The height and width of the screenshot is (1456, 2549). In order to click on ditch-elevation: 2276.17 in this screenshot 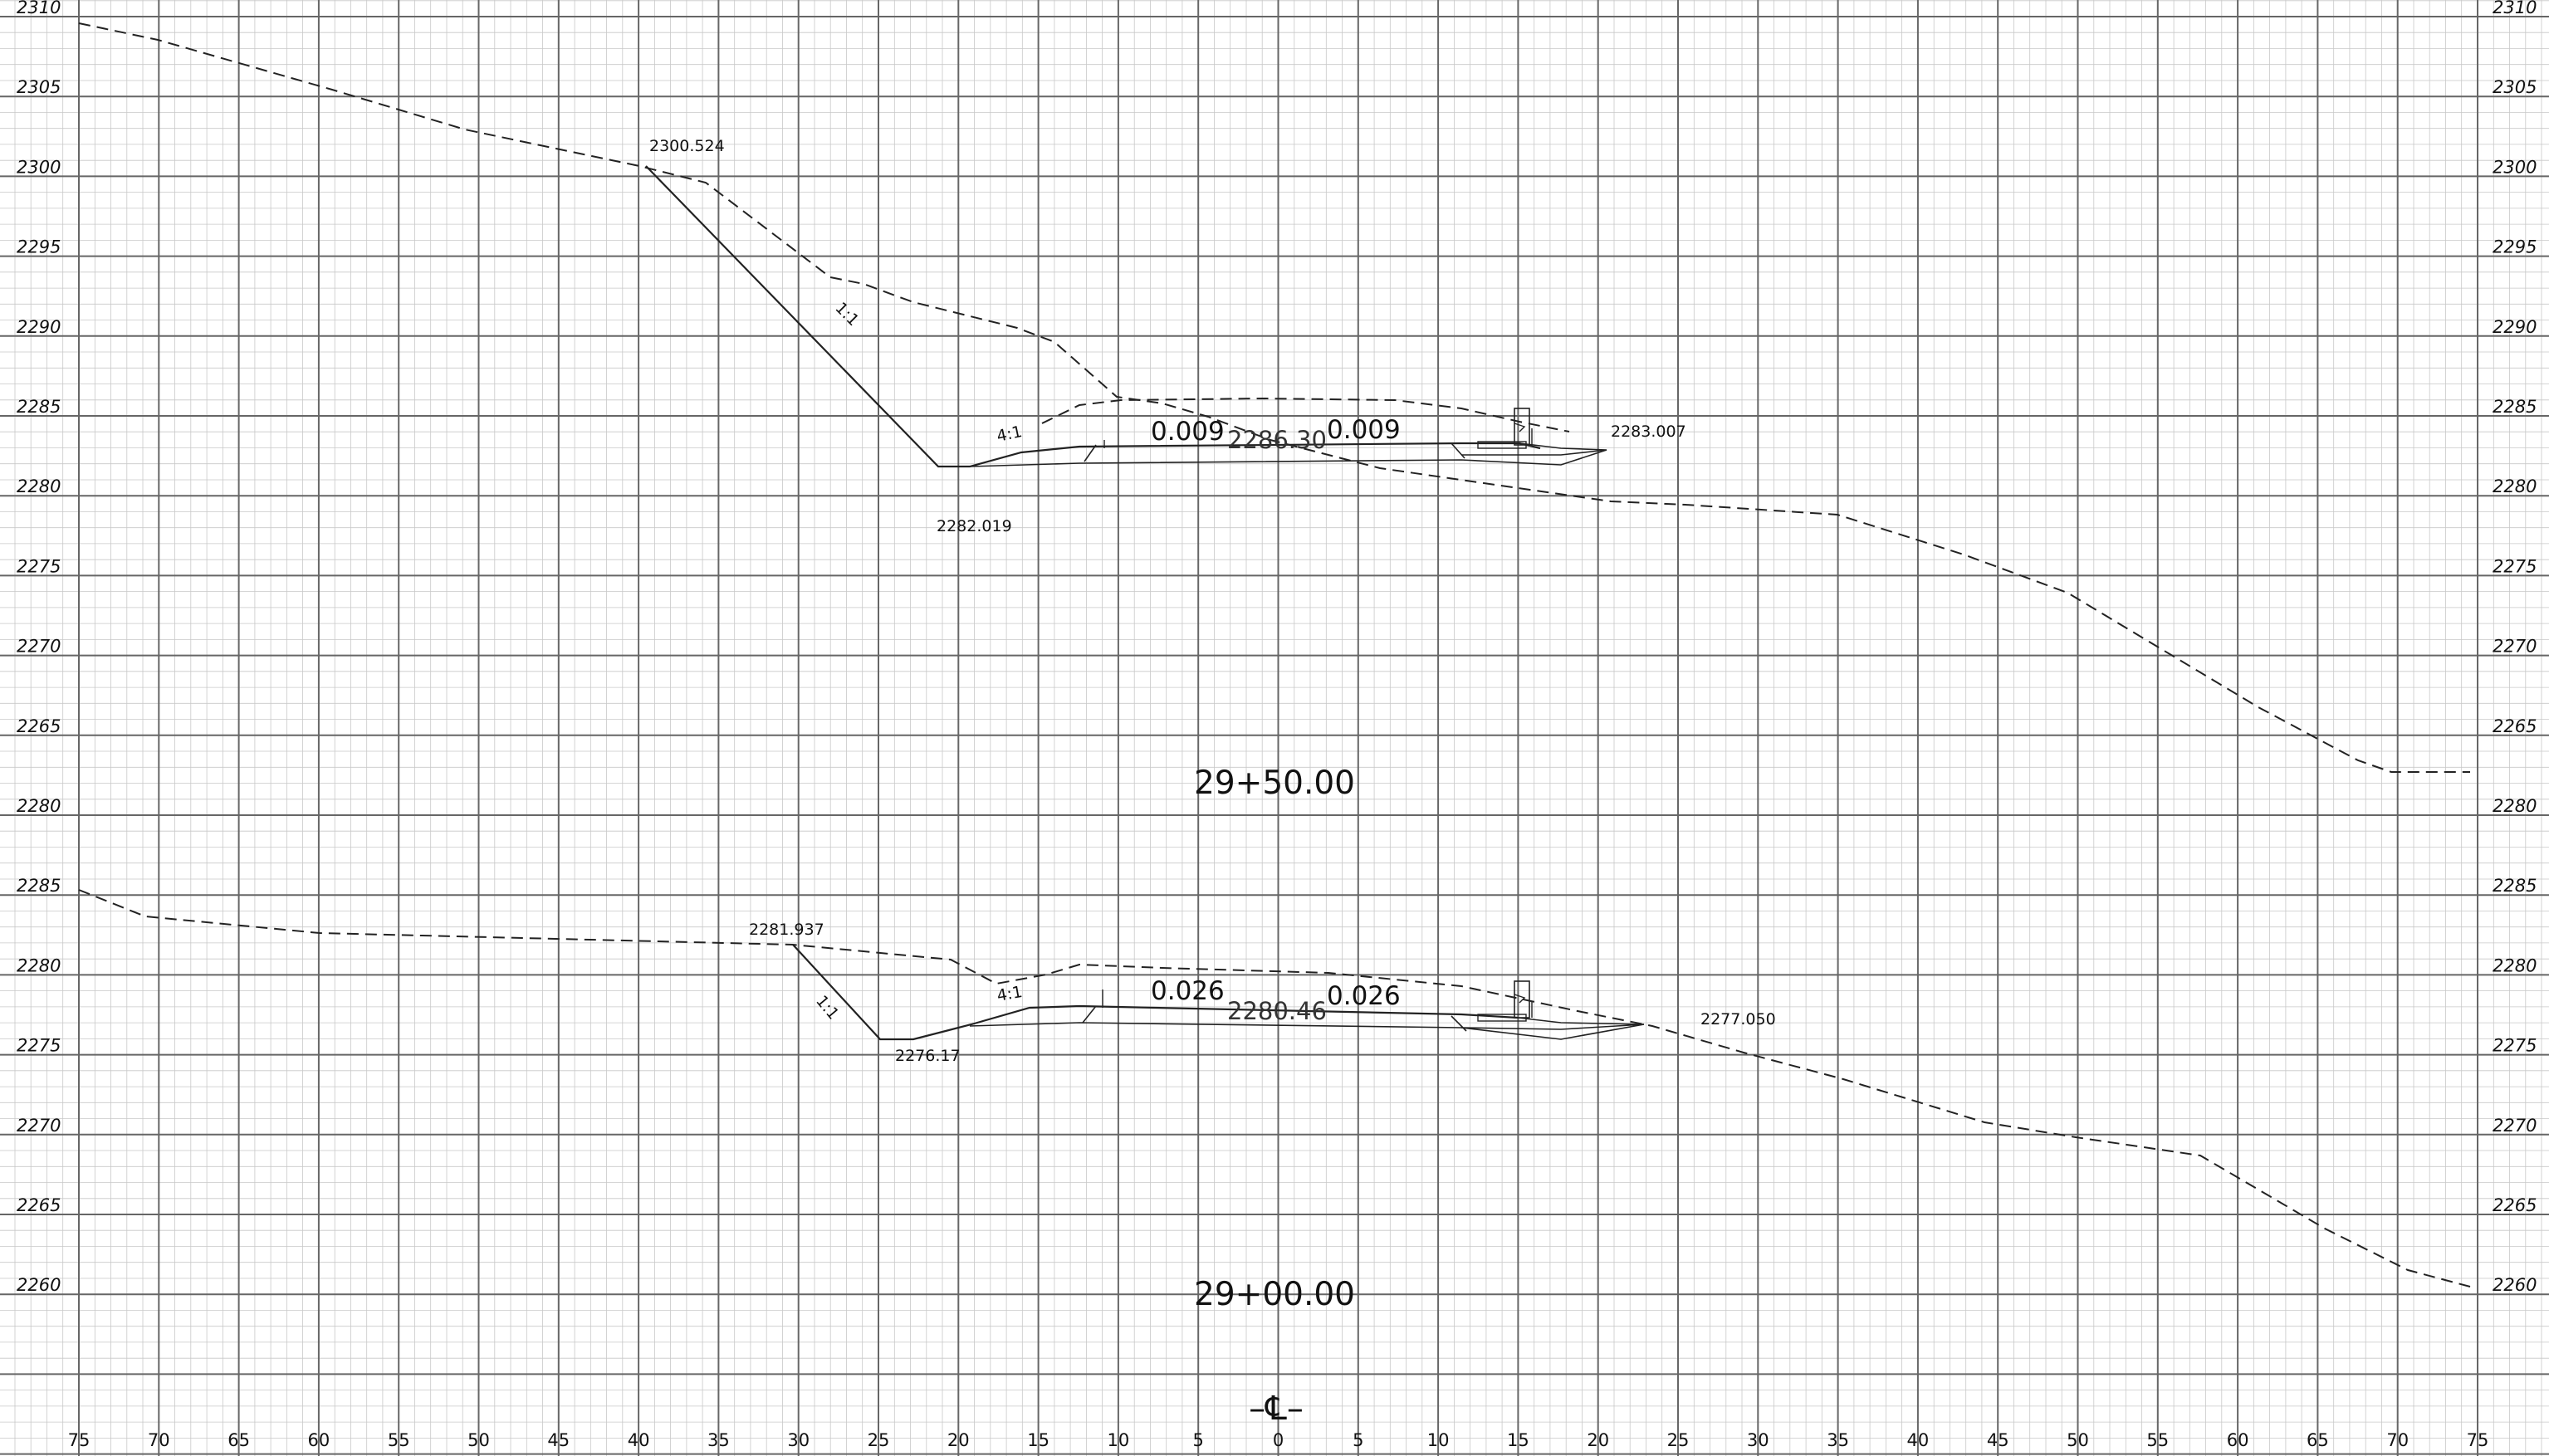, I will do `click(928, 1056)`.